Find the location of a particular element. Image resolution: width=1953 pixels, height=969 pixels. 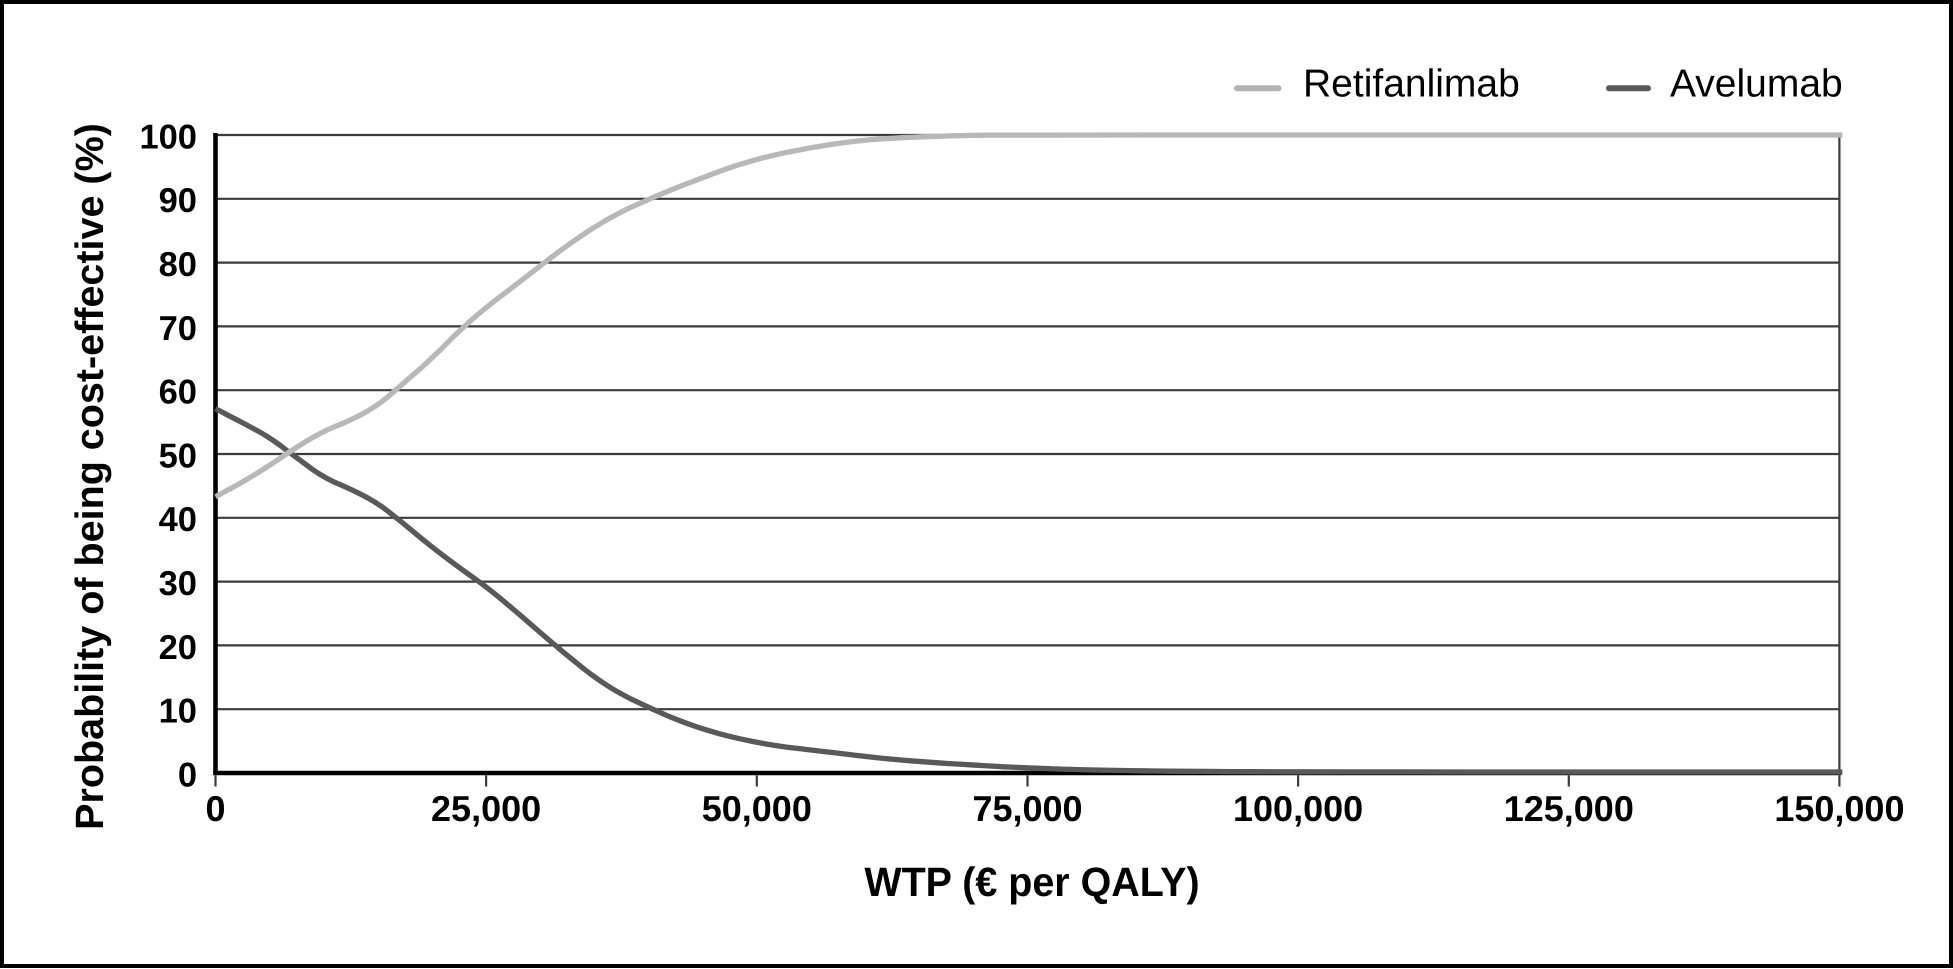

svg-text: 75,000 is located at coordinates (1027, 808).